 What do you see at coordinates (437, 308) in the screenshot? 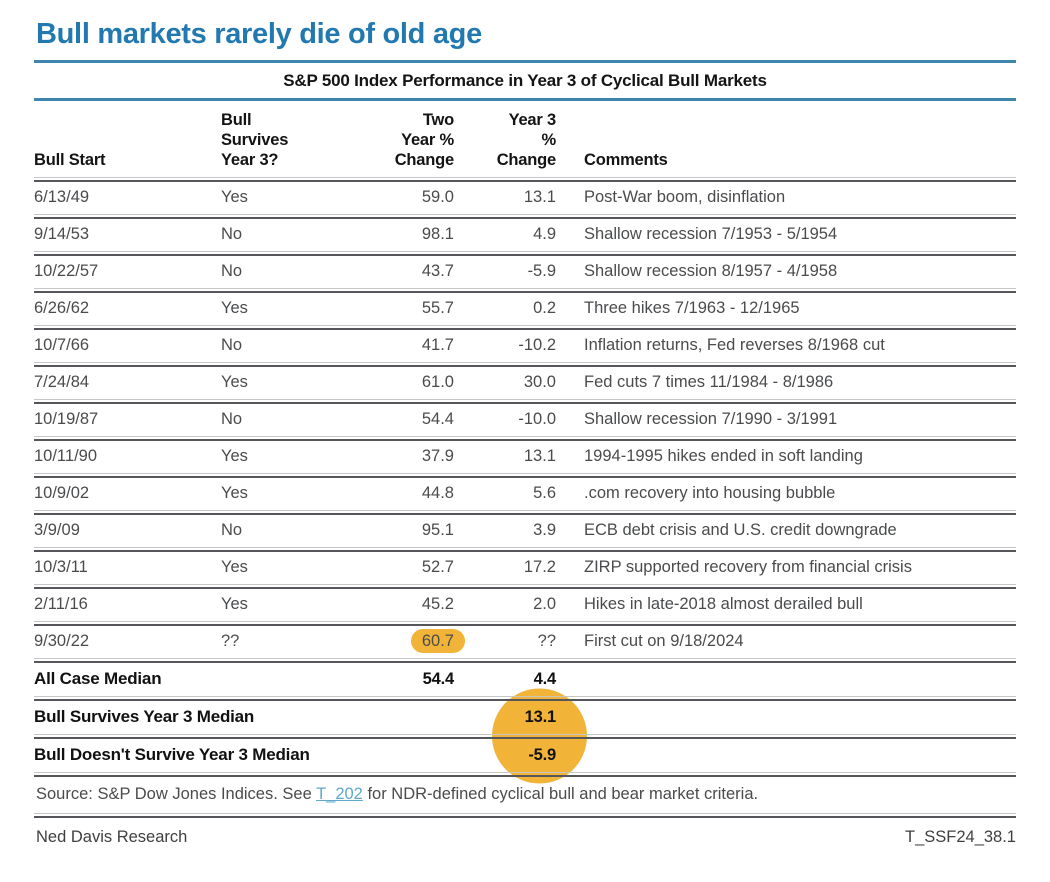
I see `two-year-value: 55.7` at bounding box center [437, 308].